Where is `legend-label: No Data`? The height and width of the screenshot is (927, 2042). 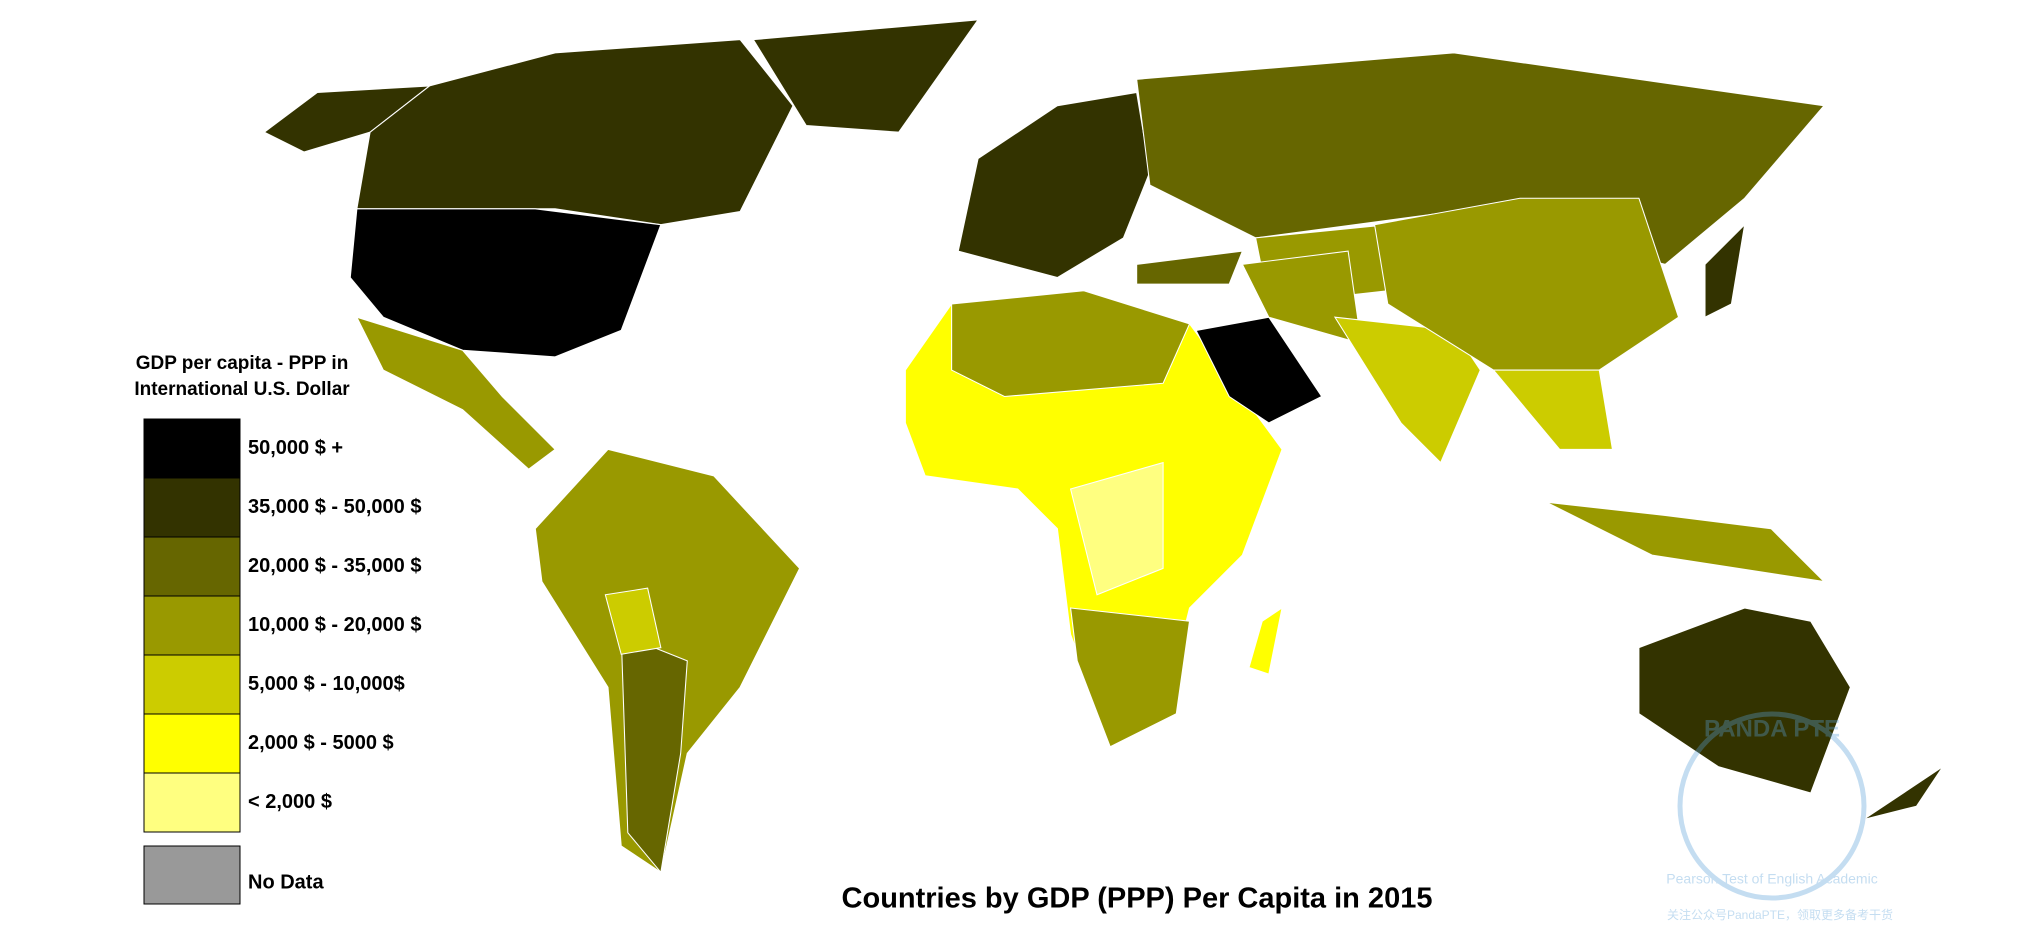
legend-label: No Data is located at coordinates (286, 882).